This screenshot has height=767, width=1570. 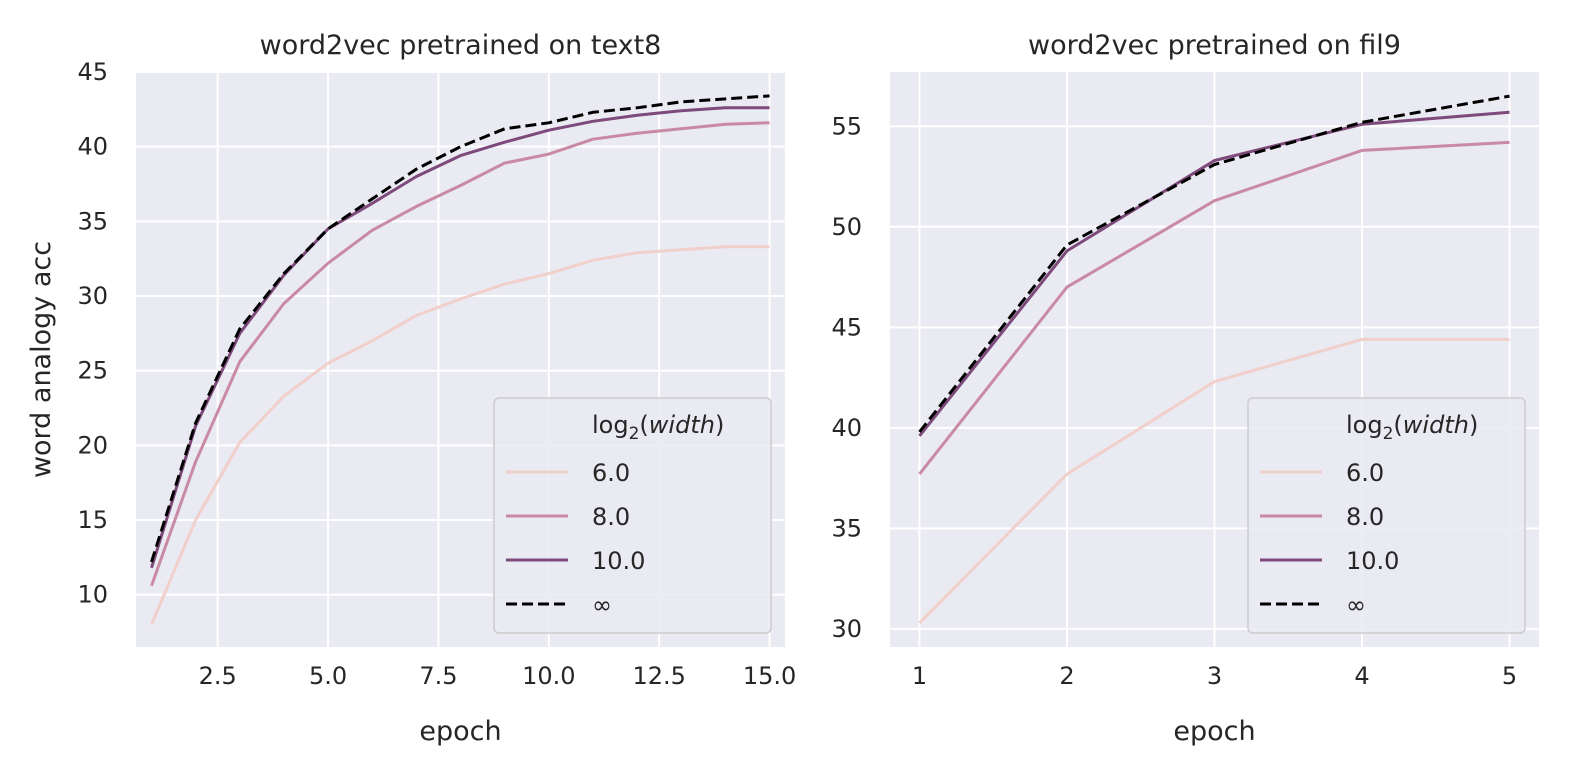 I want to click on x-tick-label: 15.0, so click(x=769, y=676).